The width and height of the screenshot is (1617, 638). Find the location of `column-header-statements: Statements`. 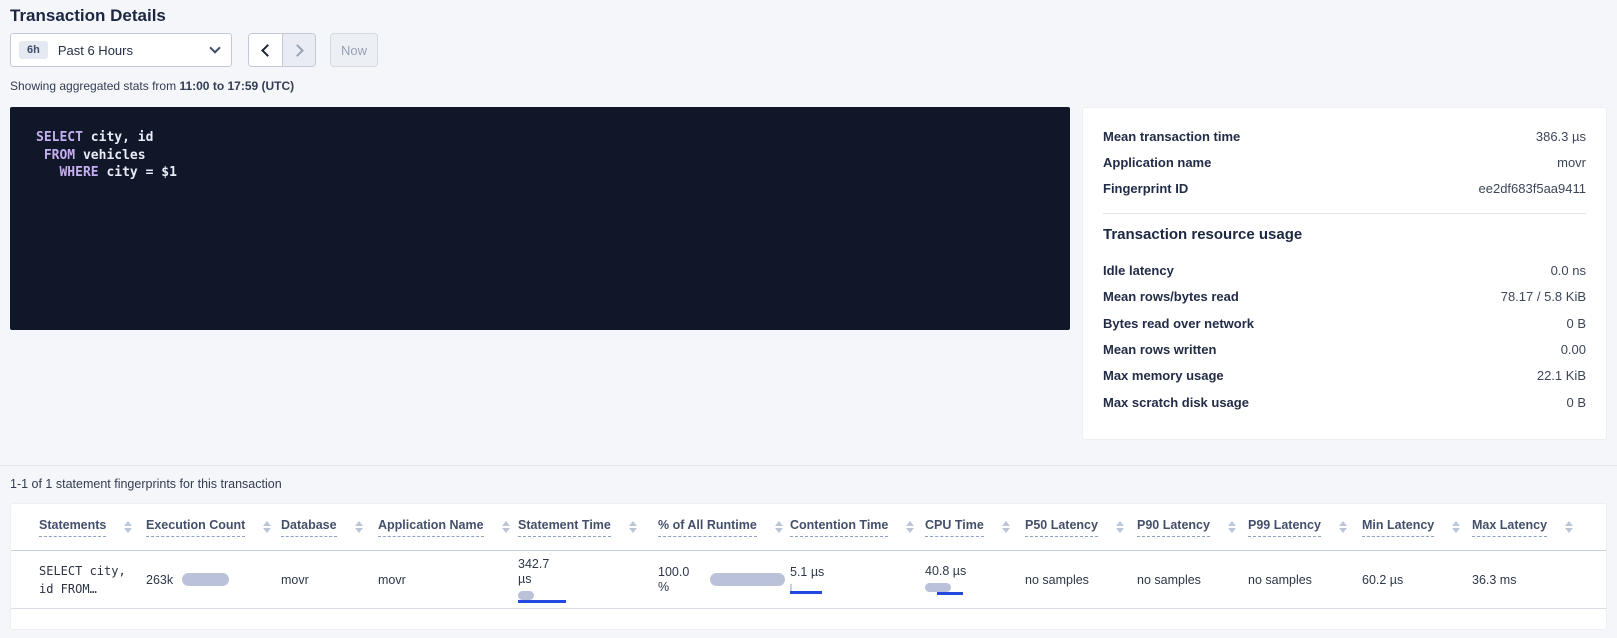

column-header-statements: Statements is located at coordinates (92, 527).